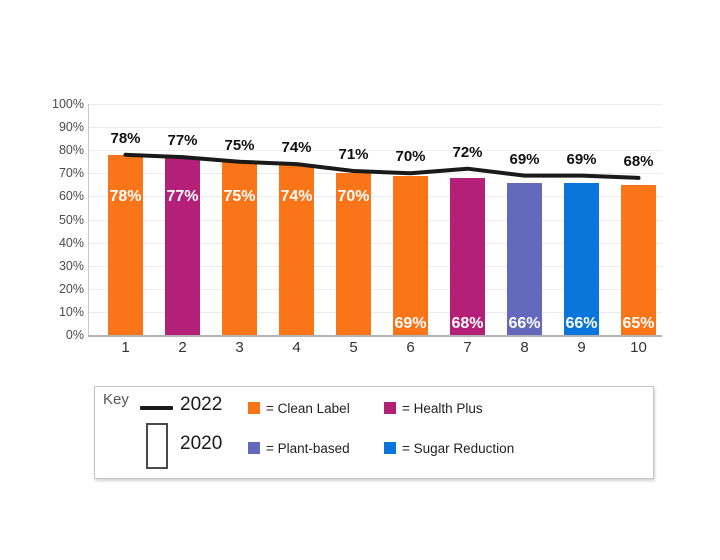  I want to click on x-axis-line, so click(375, 336).